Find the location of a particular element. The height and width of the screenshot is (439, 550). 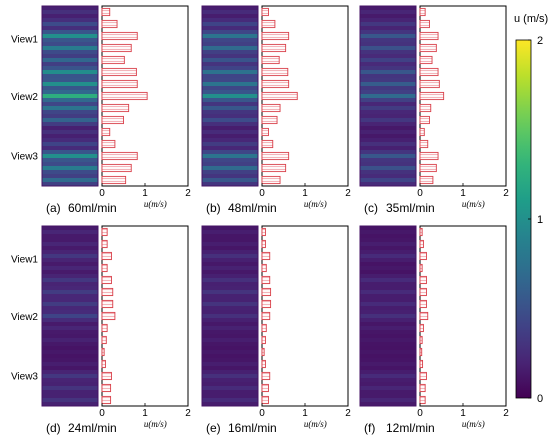

panel-f: 0 1 2 u(m/s) (f) 12ml/min is located at coordinates (434, 330).